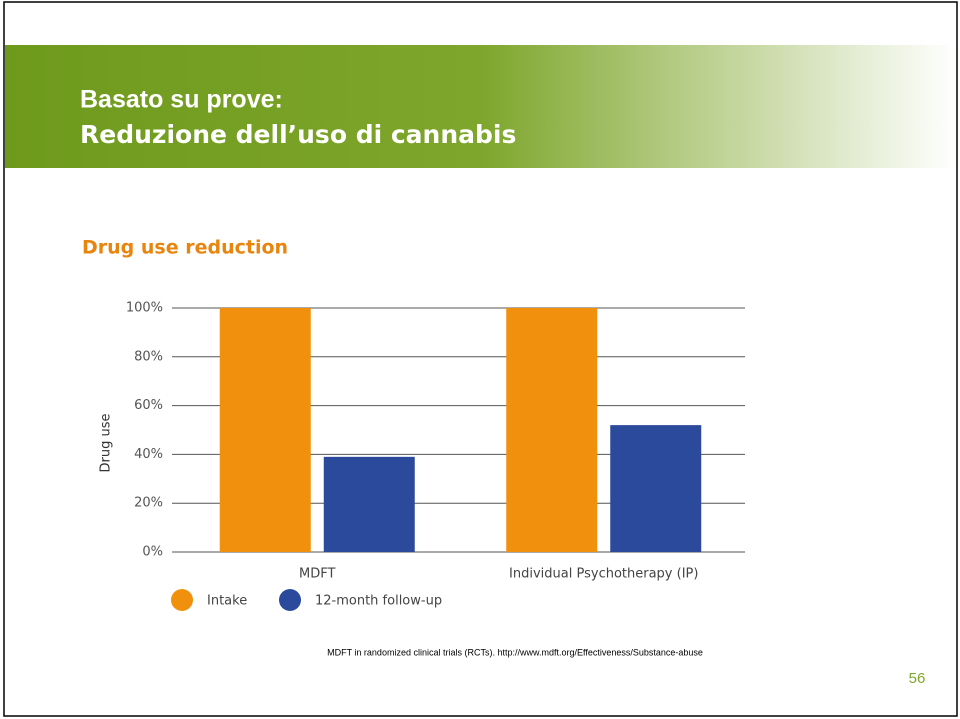  What do you see at coordinates (152, 552) in the screenshot?
I see `y-tick-label: 0%` at bounding box center [152, 552].